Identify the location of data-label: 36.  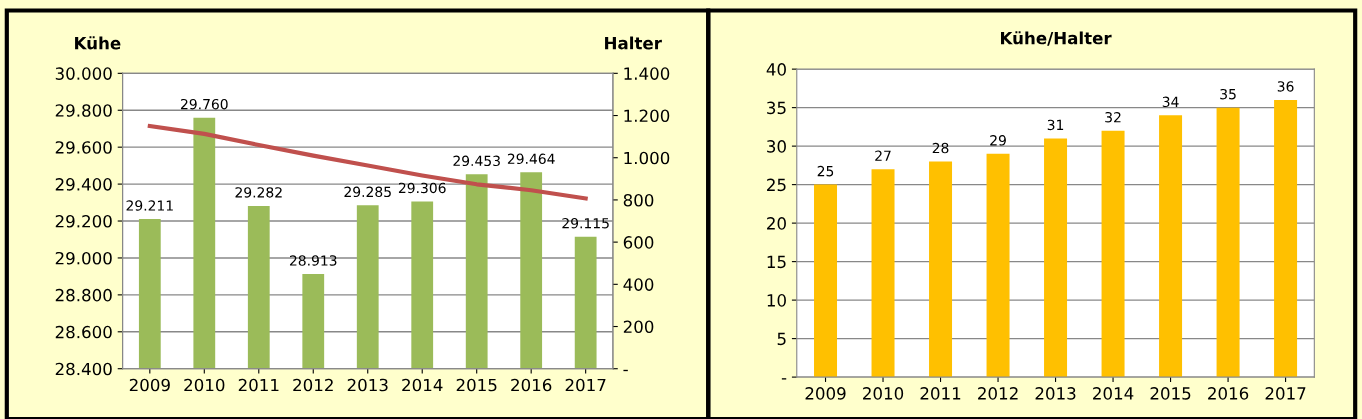
(1285, 86).